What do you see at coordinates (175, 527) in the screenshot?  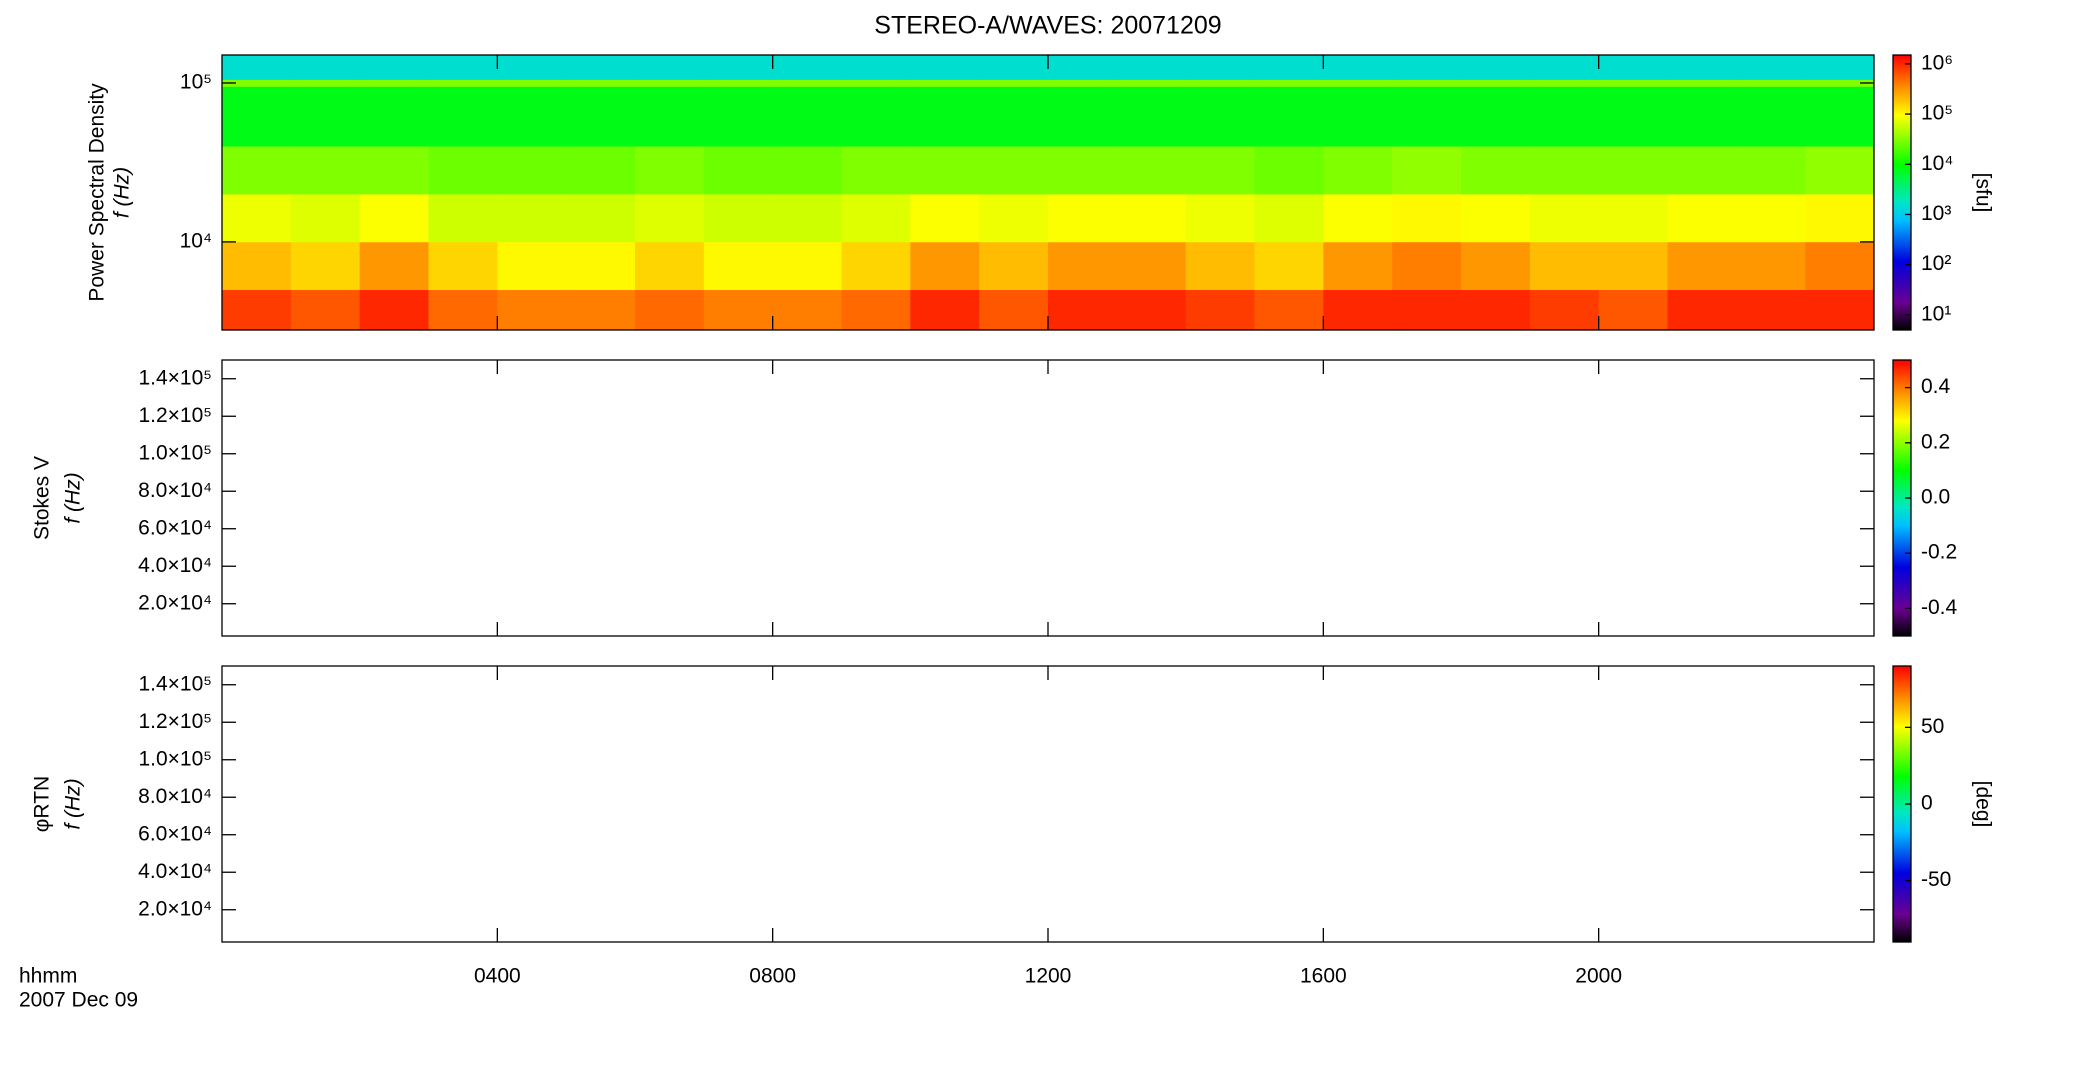 I see `y-tick-label: 6.0×10⁴` at bounding box center [175, 527].